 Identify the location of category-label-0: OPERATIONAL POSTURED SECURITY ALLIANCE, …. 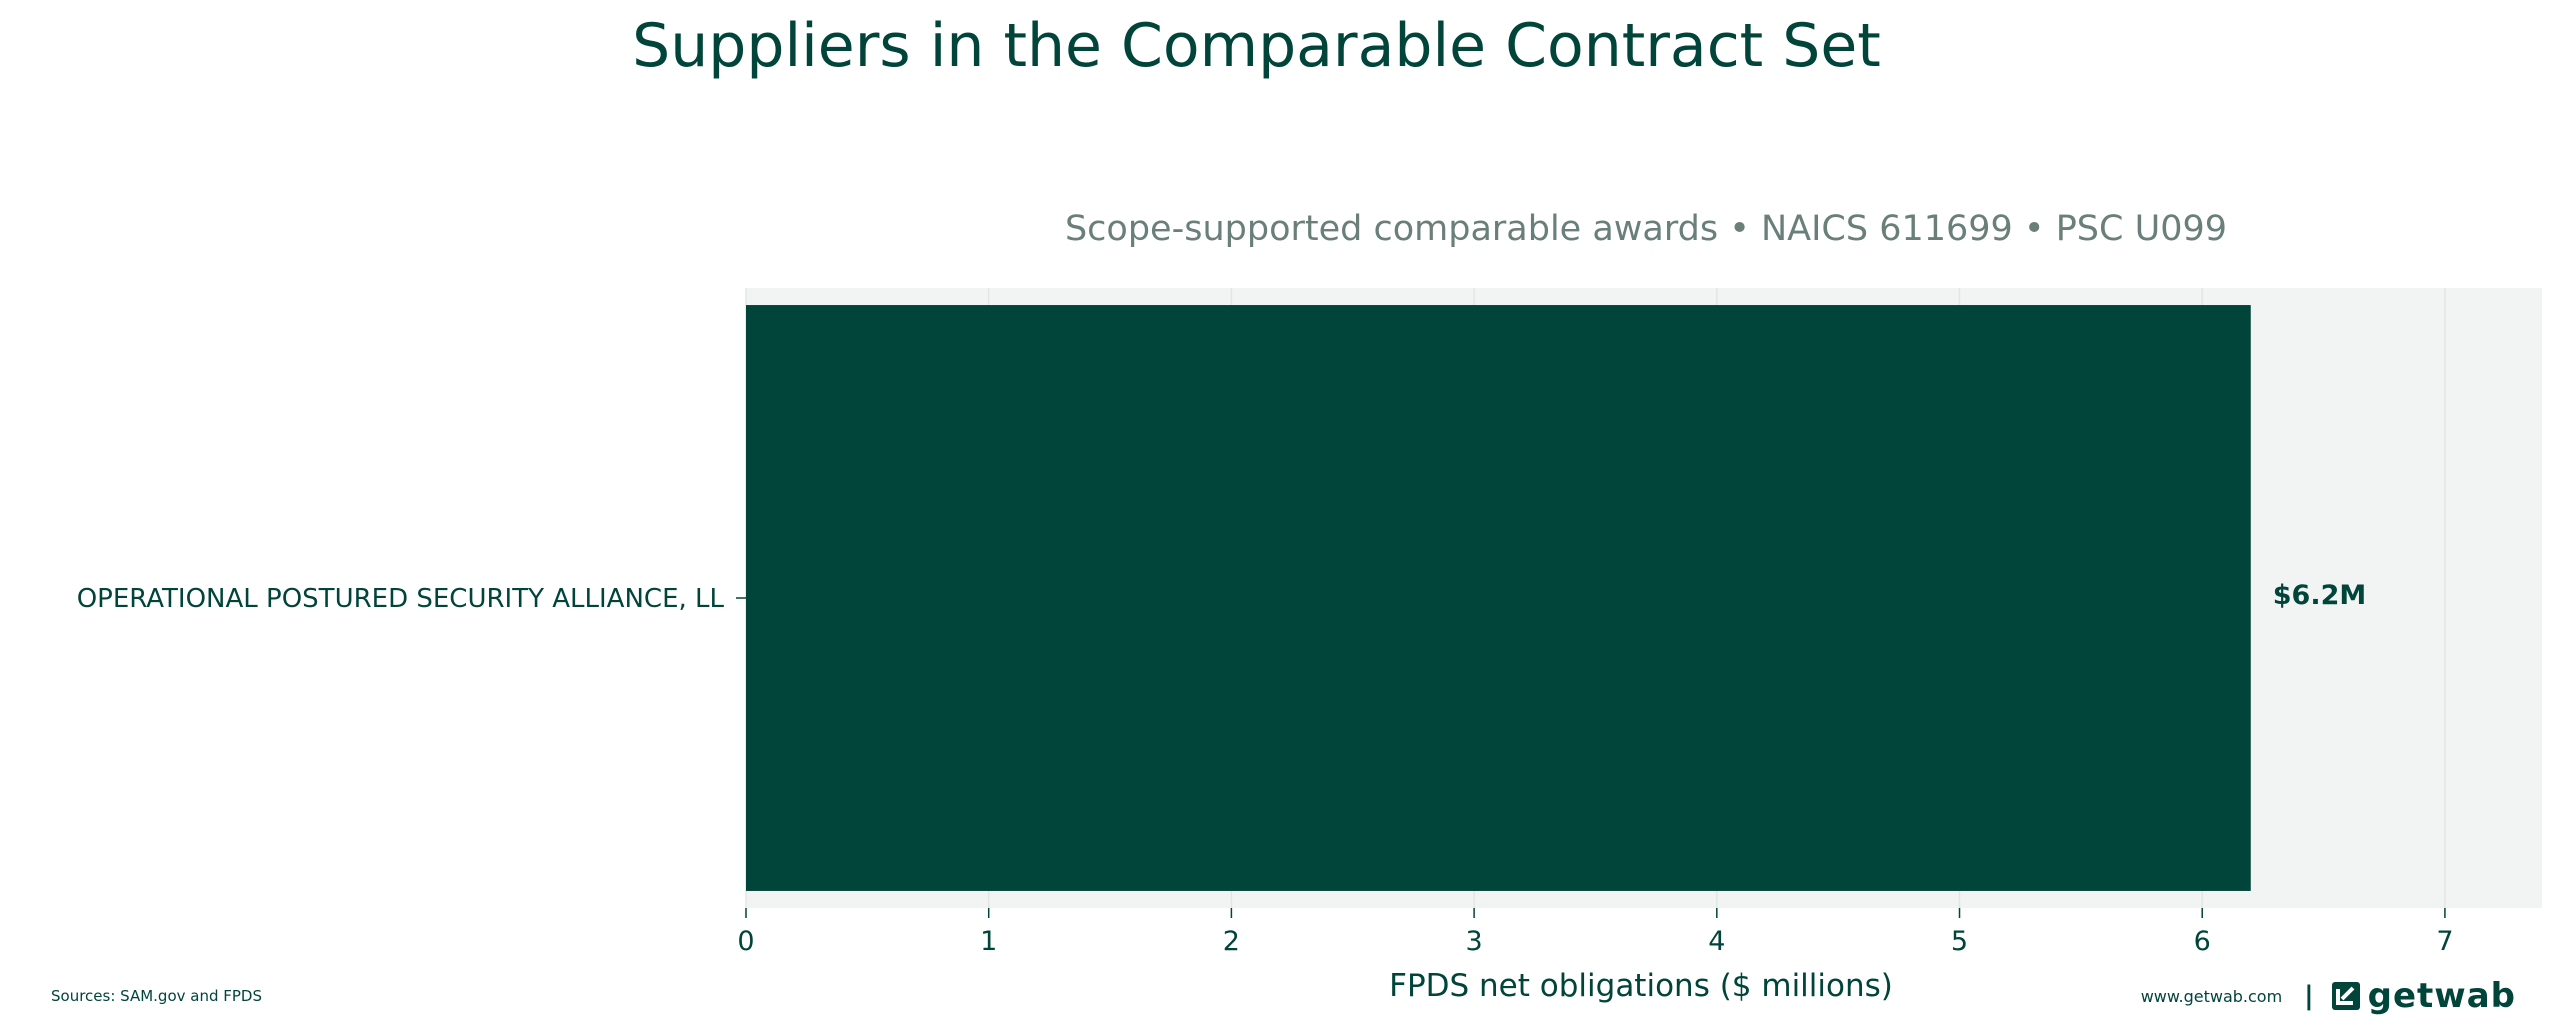
(401, 599).